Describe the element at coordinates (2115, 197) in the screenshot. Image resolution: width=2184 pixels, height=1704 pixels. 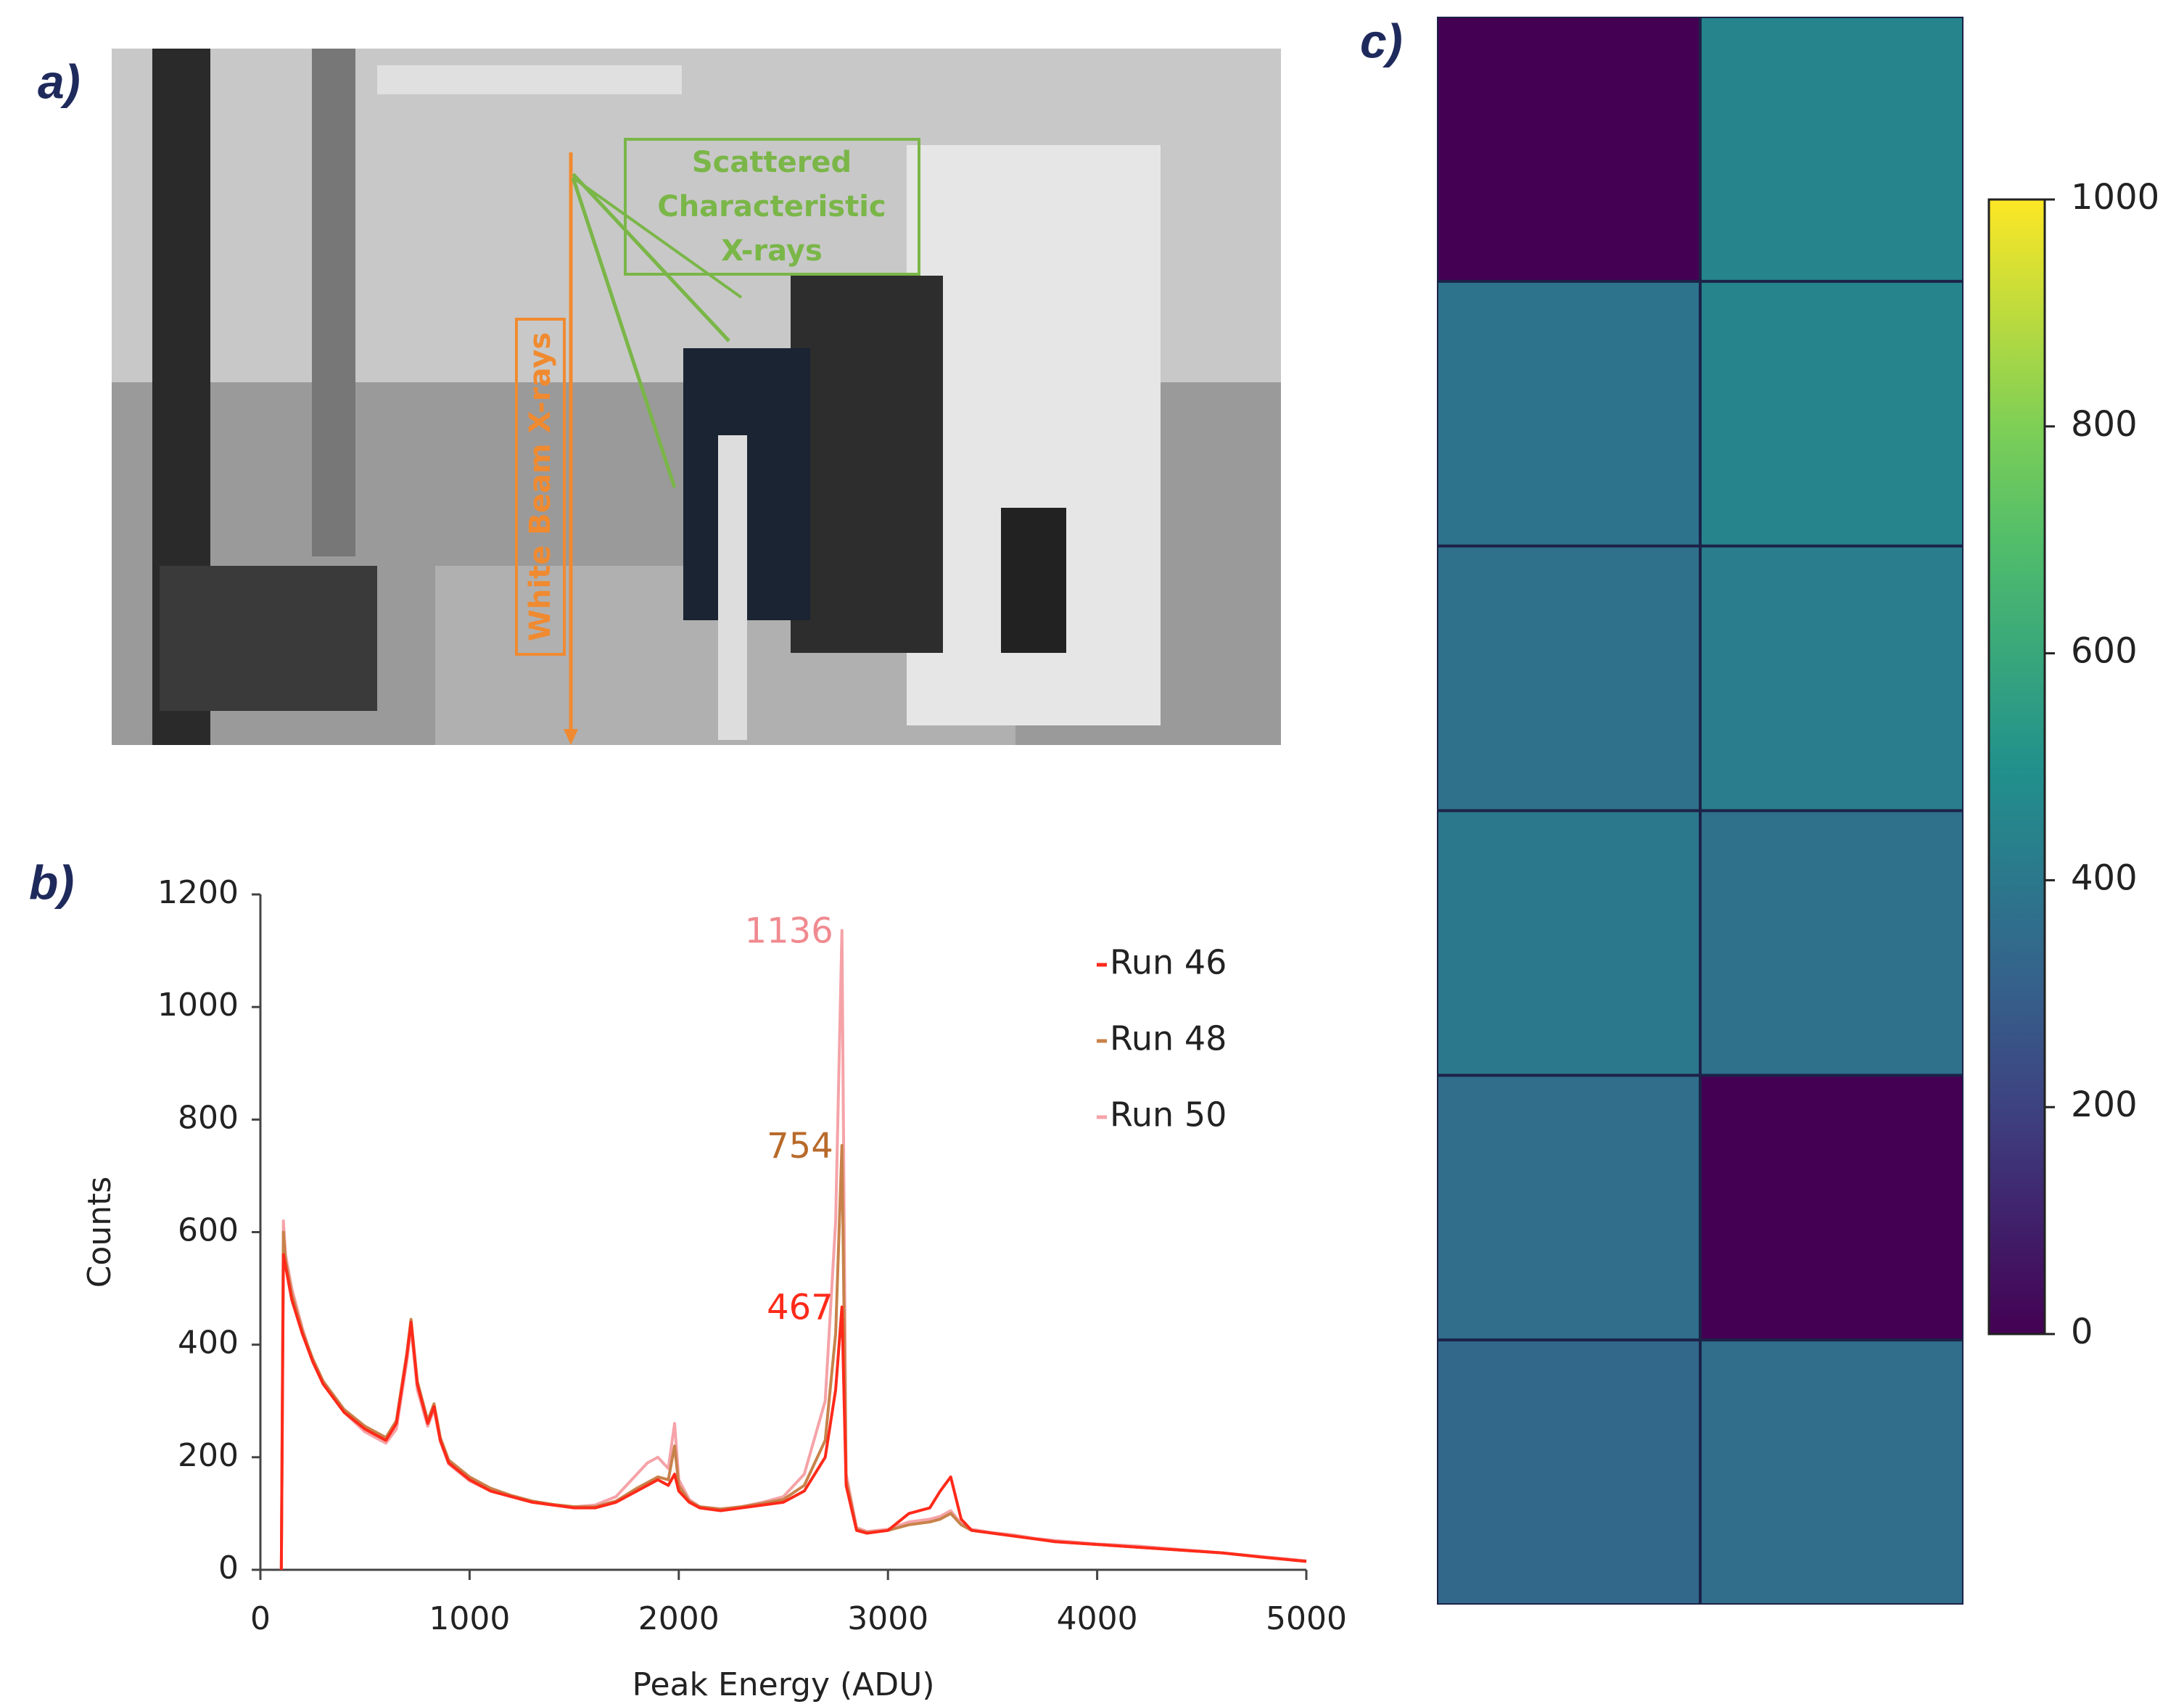
I see `colorbar-tick-label: 1000` at that location.